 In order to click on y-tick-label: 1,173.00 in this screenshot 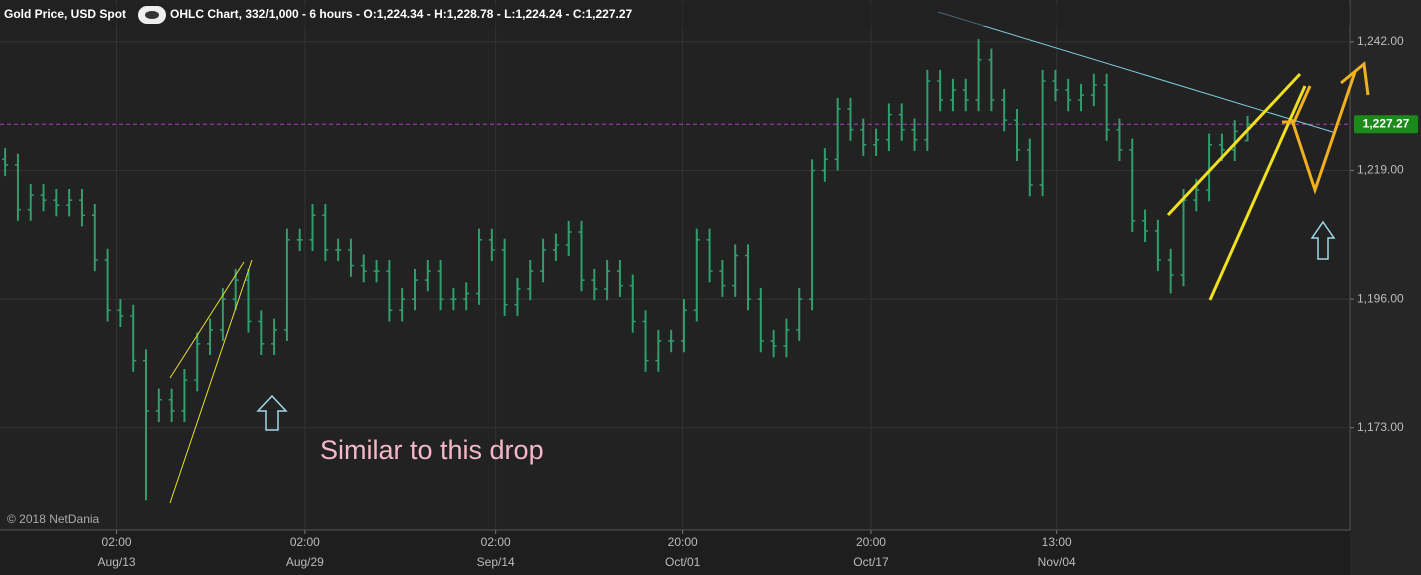, I will do `click(1380, 427)`.